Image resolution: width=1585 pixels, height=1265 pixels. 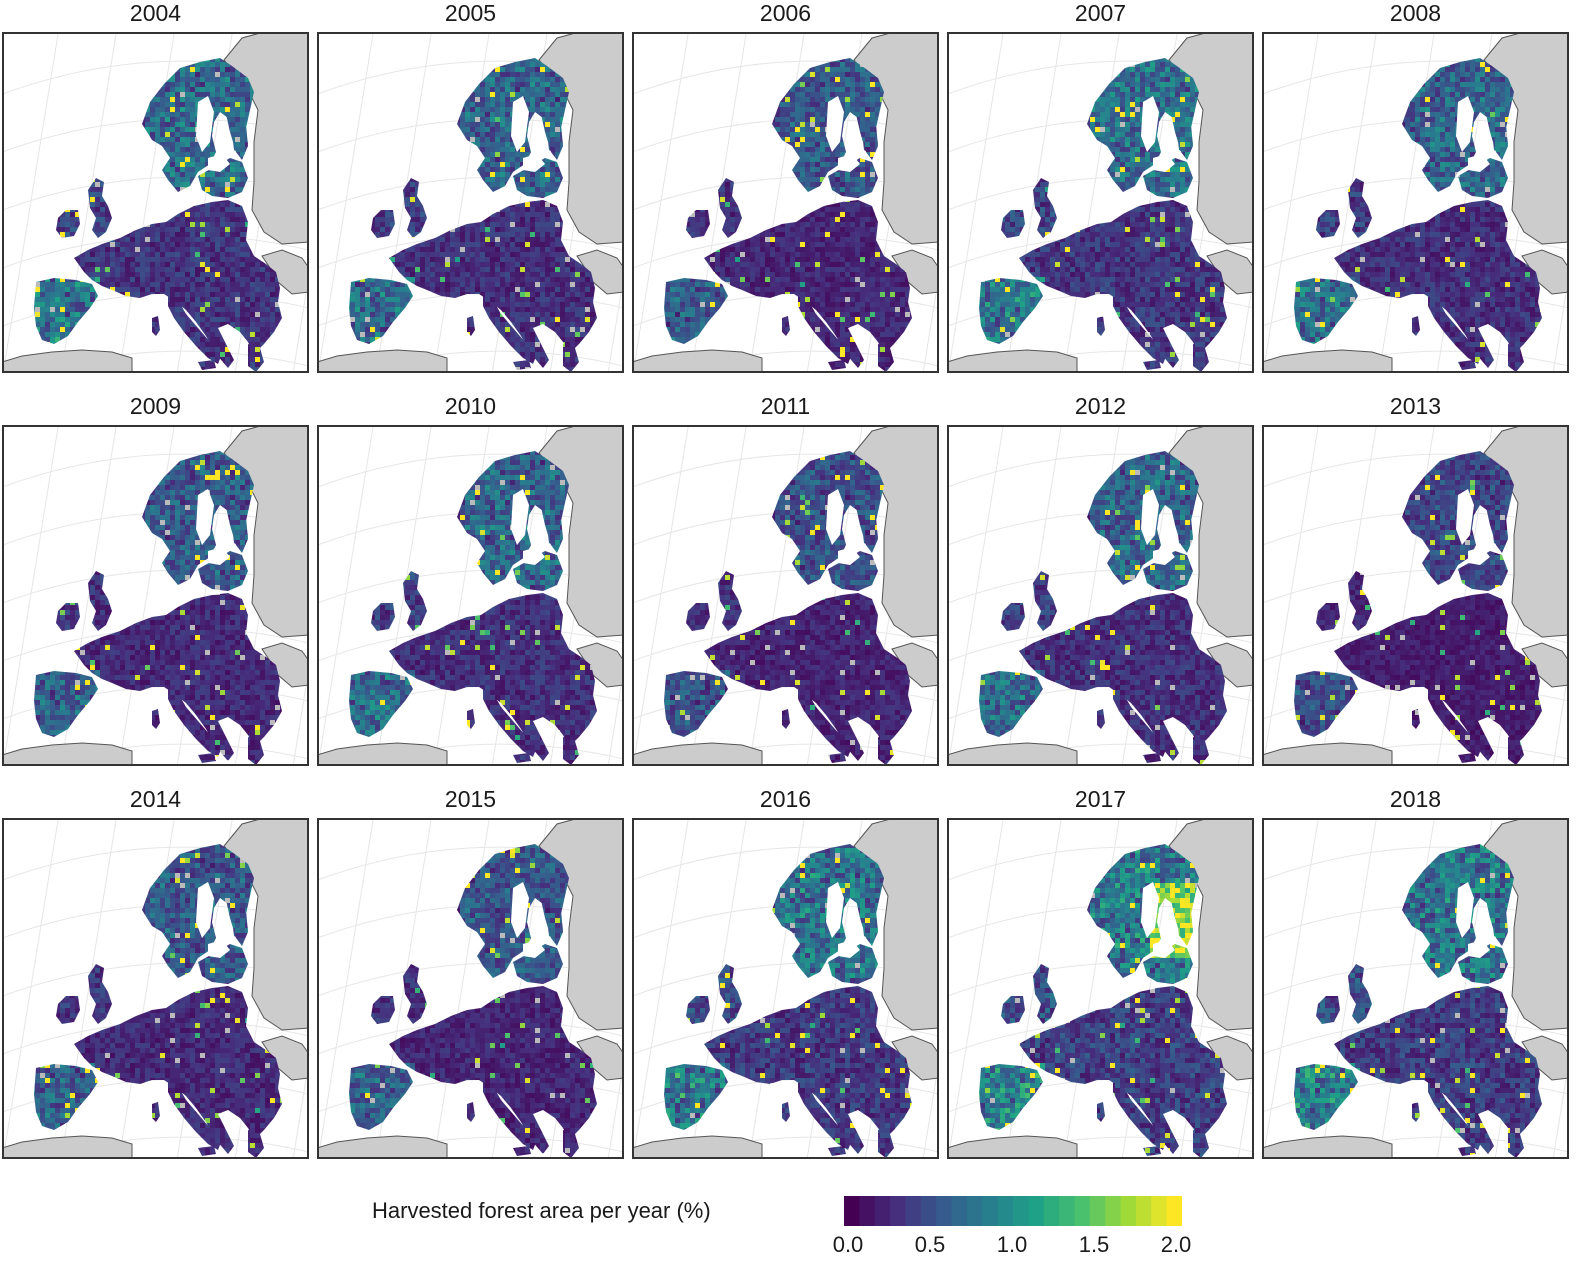 I want to click on panel-year-title: 2012, so click(x=1100, y=409).